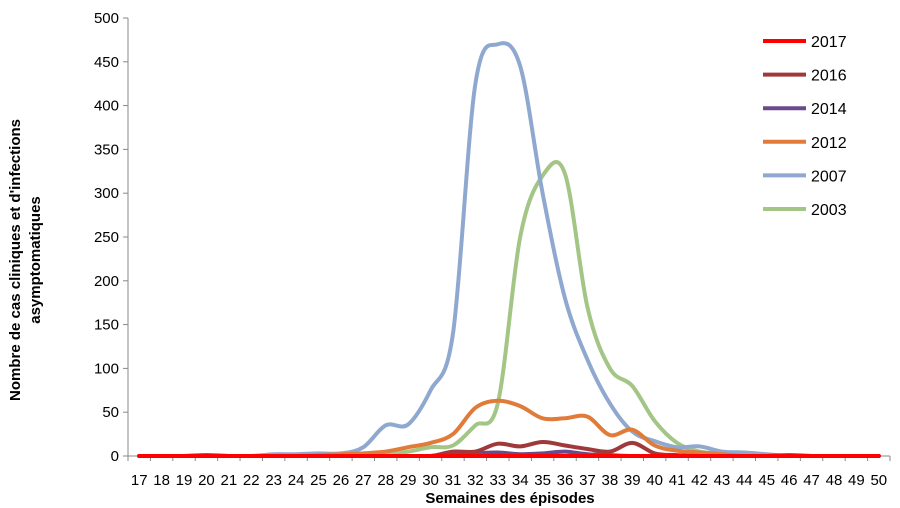 The width and height of the screenshot is (900, 508). Describe the element at coordinates (35, 260) in the screenshot. I see `y-axis-title-line2: asymptomatiques` at that location.